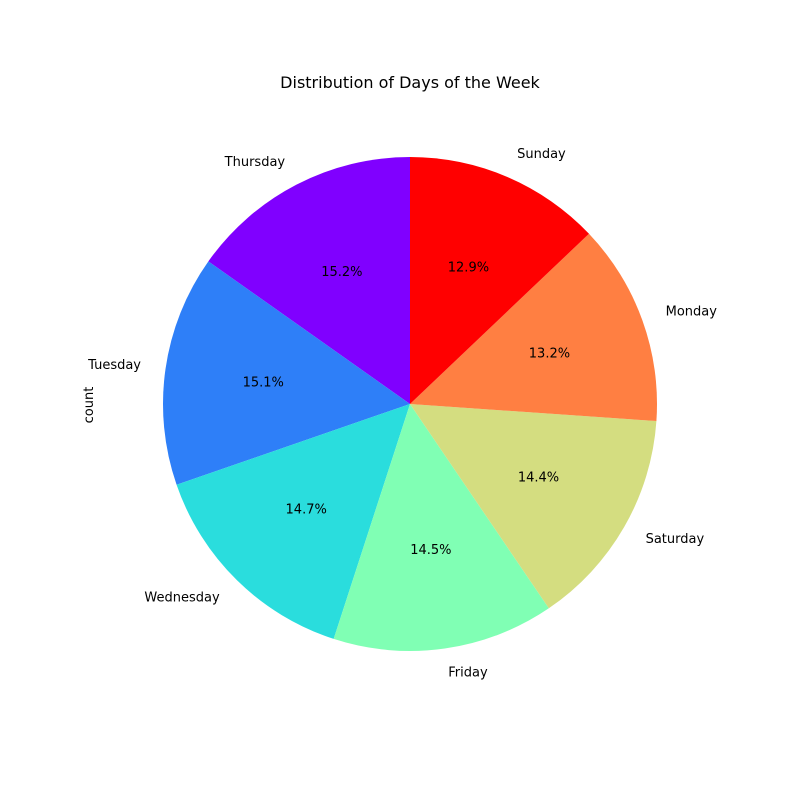 This screenshot has width=800, height=800. I want to click on pie-slice-friday, so click(441, 527).